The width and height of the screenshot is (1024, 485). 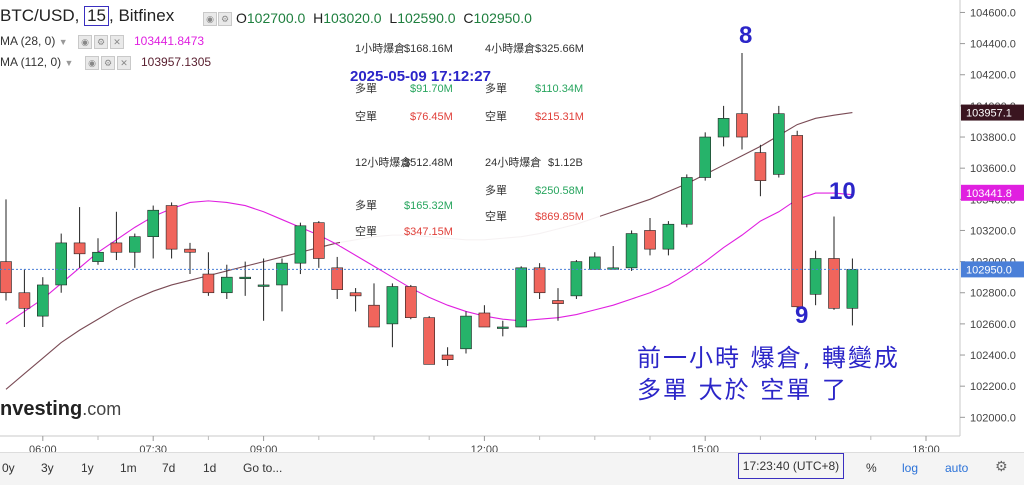 I want to click on gear-icon: ⚙, so click(x=1001, y=466).